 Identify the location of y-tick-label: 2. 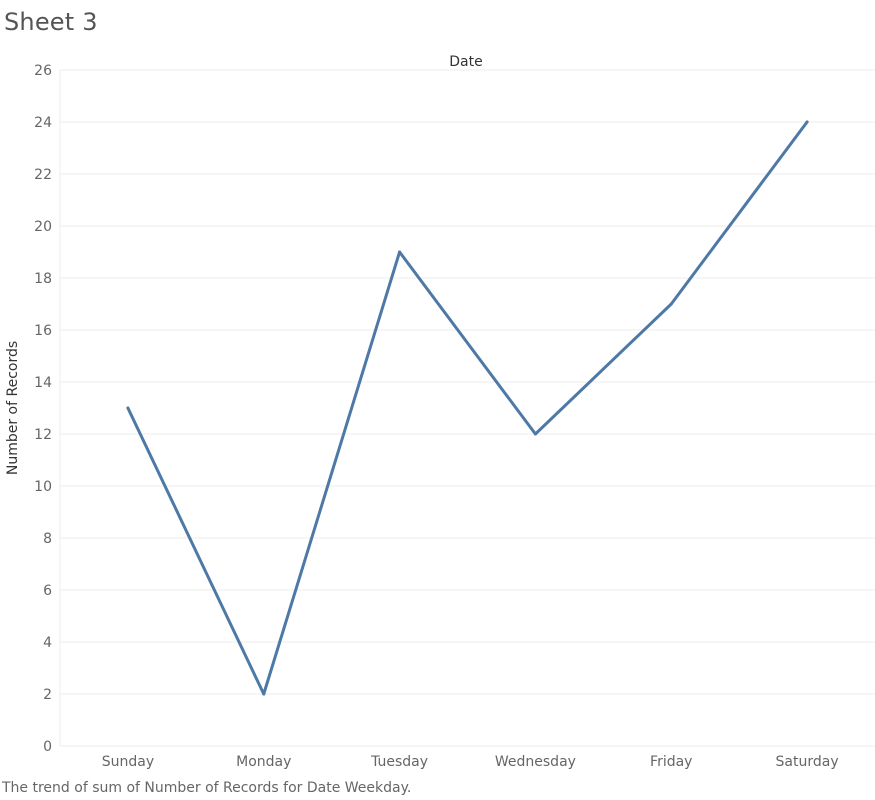
(47, 695).